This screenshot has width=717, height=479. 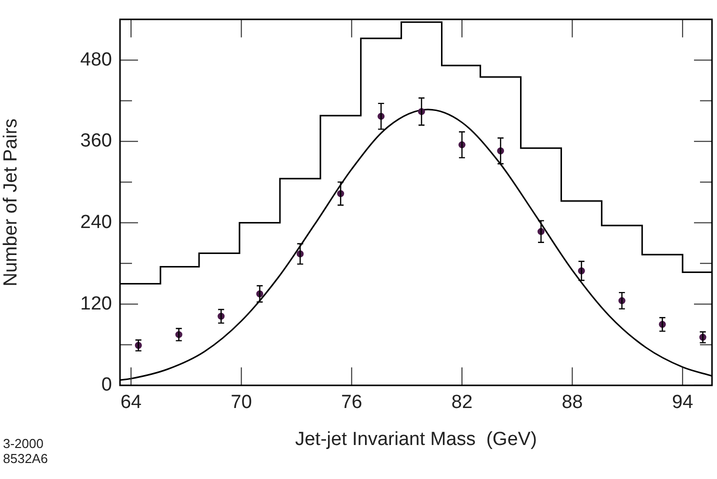 I want to click on x-tick-label: 76, so click(x=351, y=403).